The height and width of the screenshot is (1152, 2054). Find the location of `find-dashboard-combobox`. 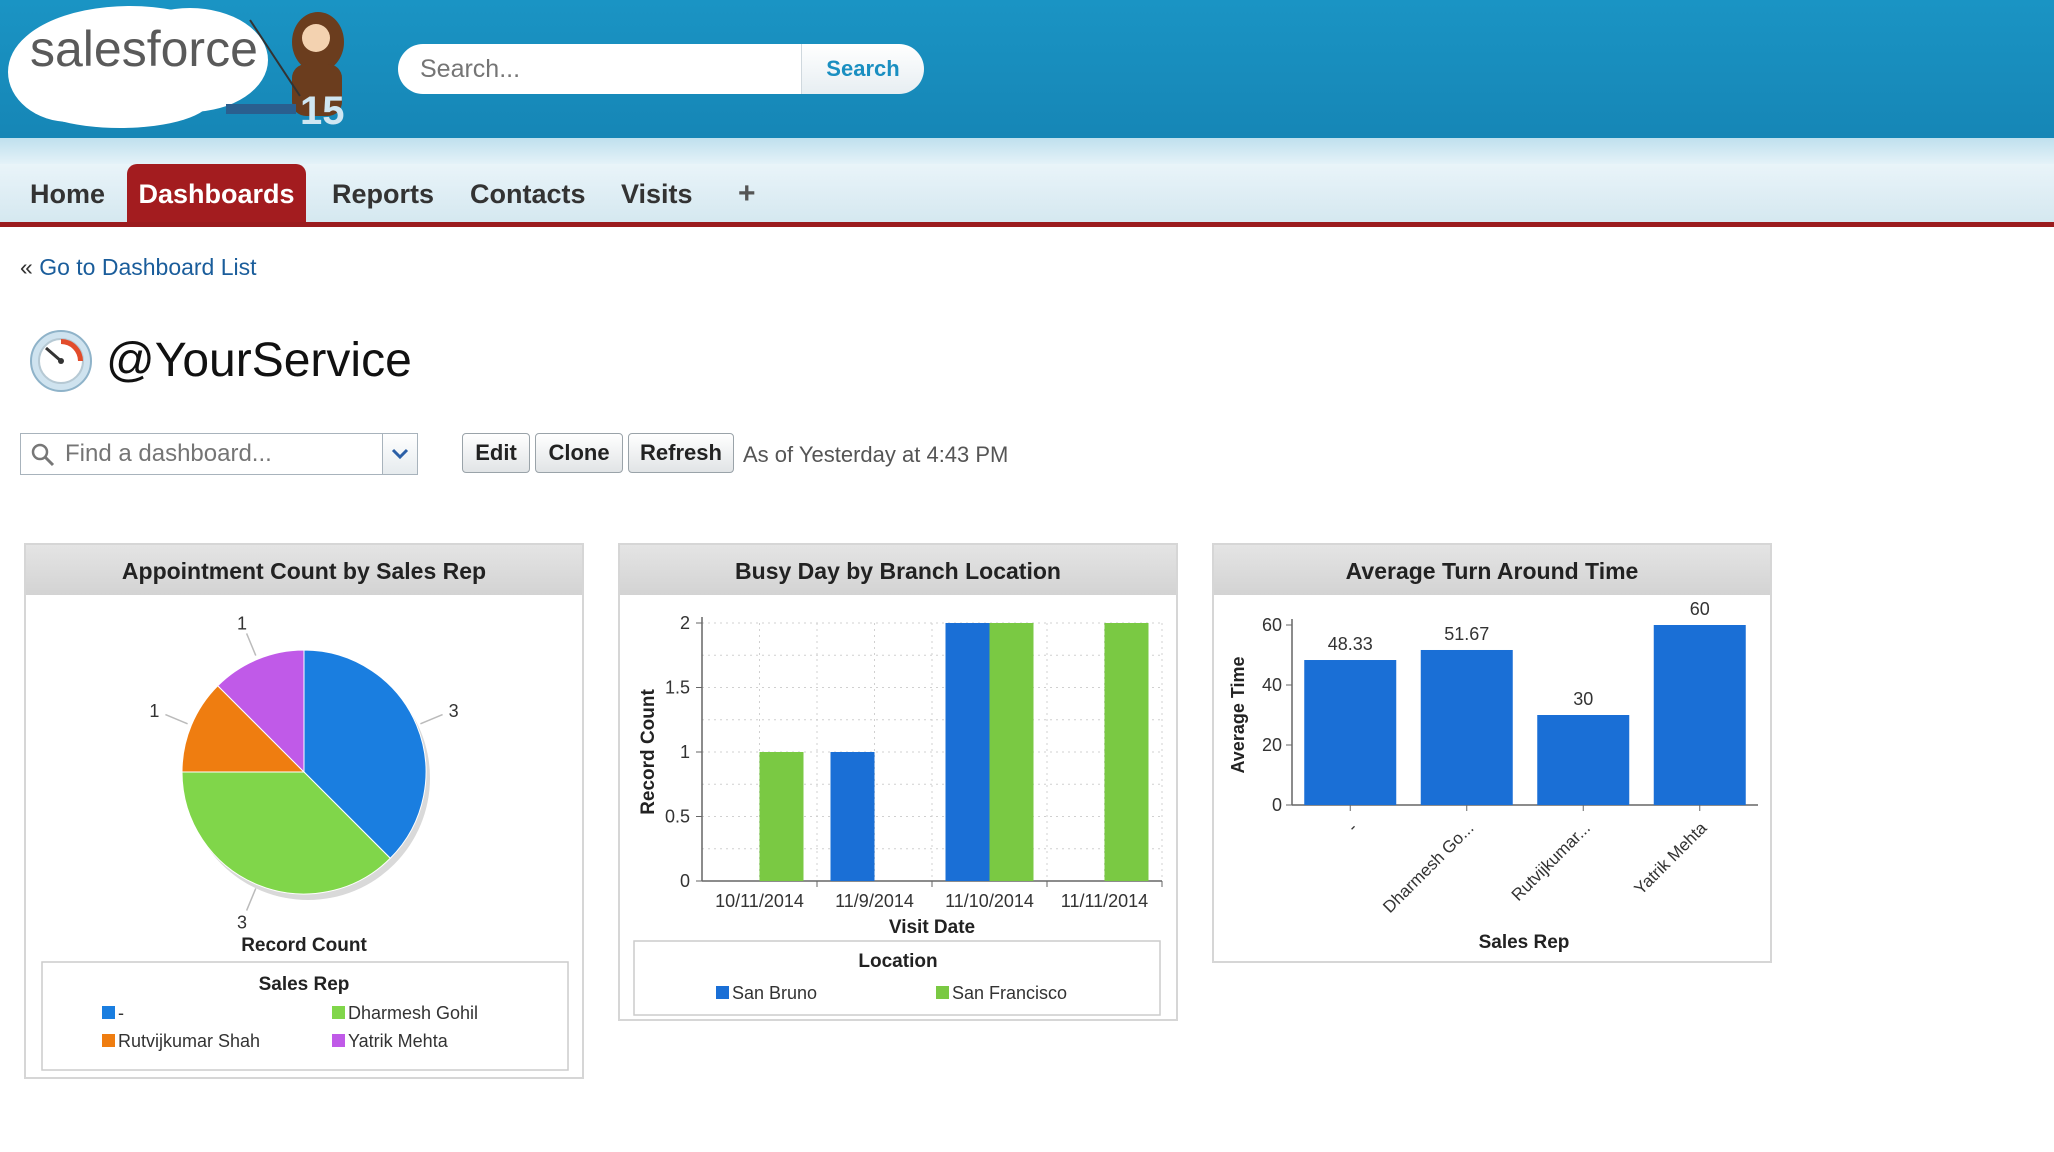

find-dashboard-combobox is located at coordinates (219, 454).